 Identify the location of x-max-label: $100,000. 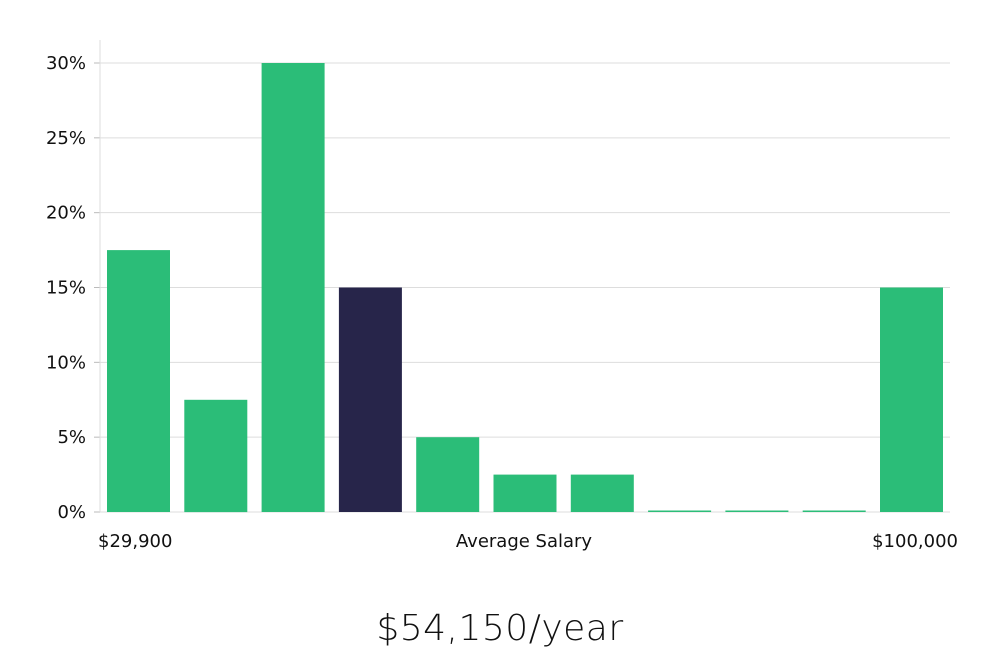
(915, 541).